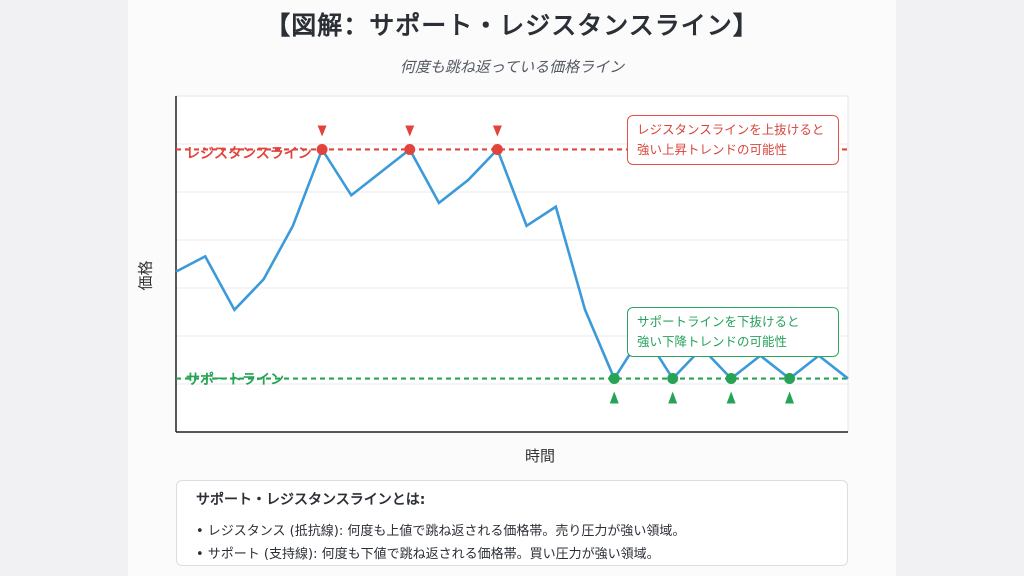  What do you see at coordinates (539, 456) in the screenshot?
I see `x-axis-label: 時間` at bounding box center [539, 456].